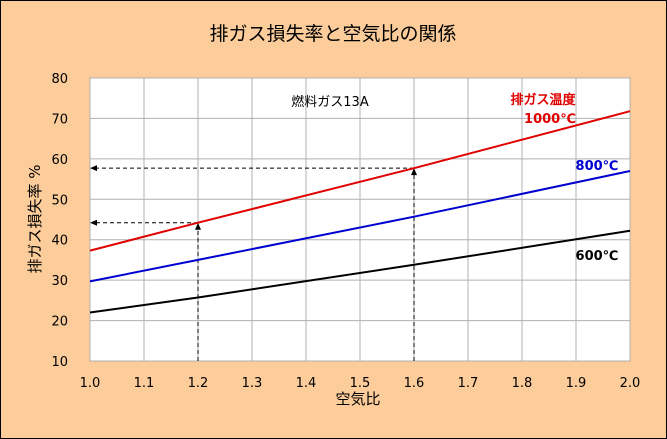 The width and height of the screenshot is (667, 439). I want to click on y-tick-label: 50, so click(59, 200).